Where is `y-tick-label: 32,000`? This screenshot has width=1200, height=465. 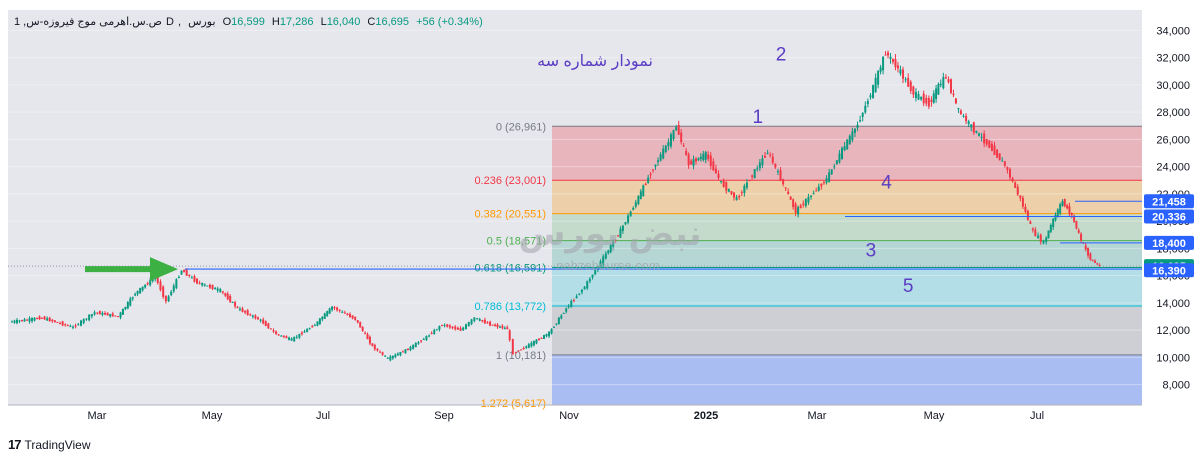 y-tick-label: 32,000 is located at coordinates (1173, 59).